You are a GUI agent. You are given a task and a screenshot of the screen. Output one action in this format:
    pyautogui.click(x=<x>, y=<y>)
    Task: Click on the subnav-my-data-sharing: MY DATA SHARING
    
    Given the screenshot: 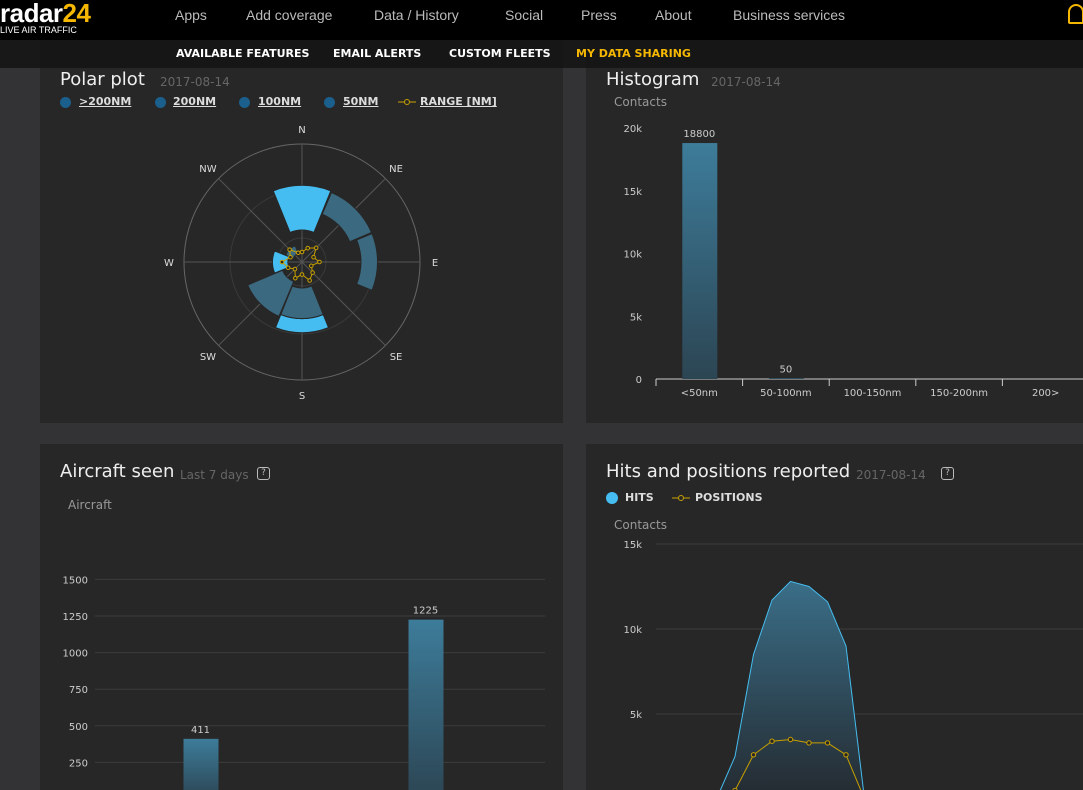 What is the action you would take?
    pyautogui.click(x=633, y=53)
    